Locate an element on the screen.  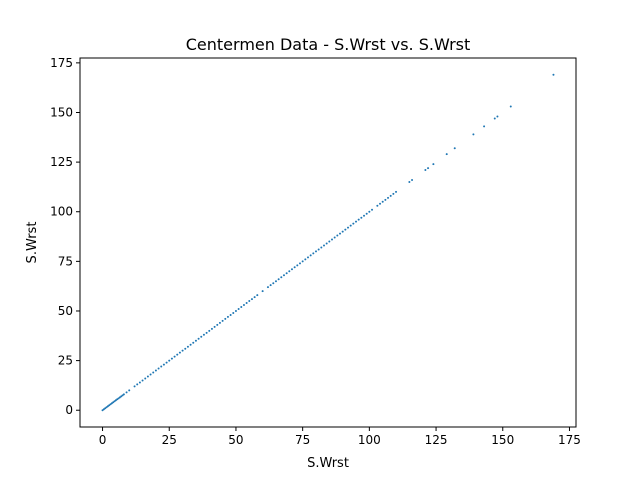
y-tick-label: 100 is located at coordinates (61, 212).